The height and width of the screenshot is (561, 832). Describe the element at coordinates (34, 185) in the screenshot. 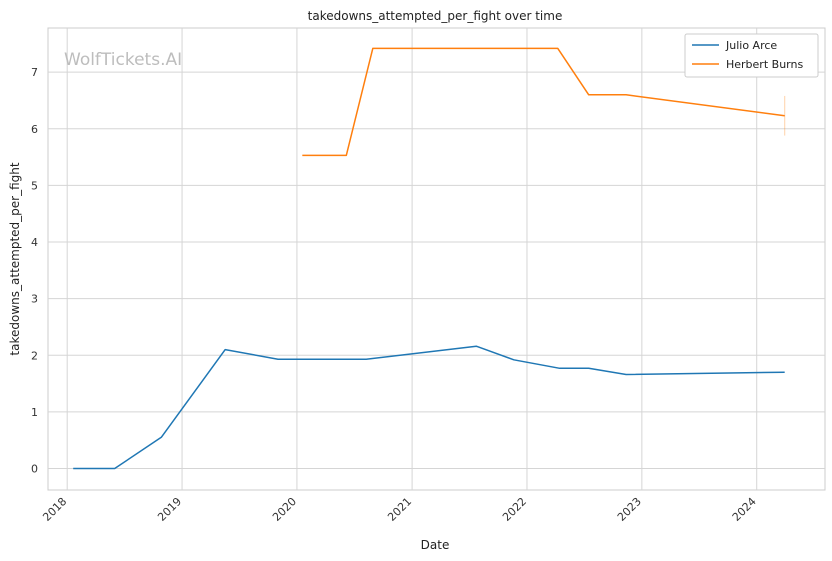

I see `y-tick-label: 5` at that location.